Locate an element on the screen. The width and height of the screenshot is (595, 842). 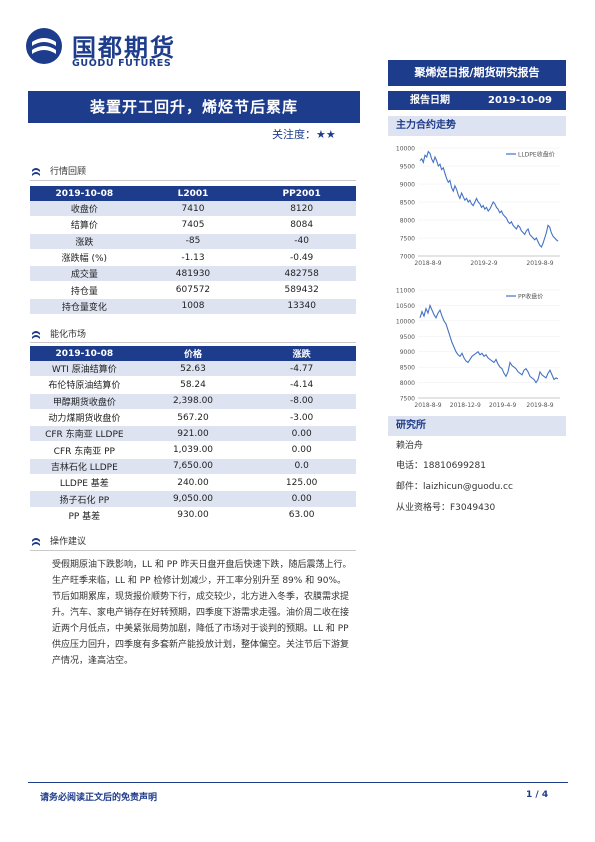
table-row: 持仓量变化 1008 13340 is located at coordinates (193, 307).